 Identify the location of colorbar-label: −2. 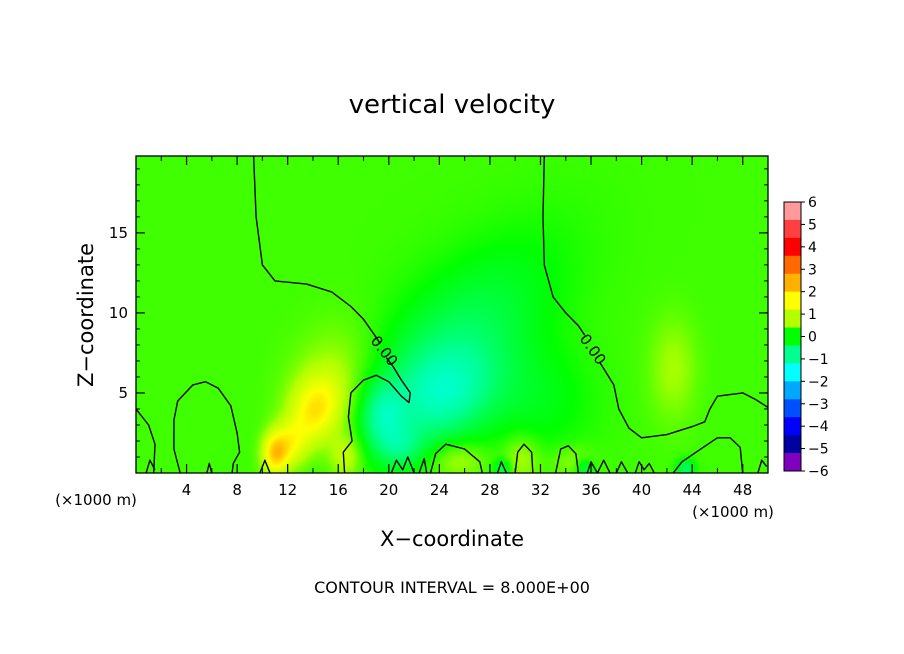
(818, 382).